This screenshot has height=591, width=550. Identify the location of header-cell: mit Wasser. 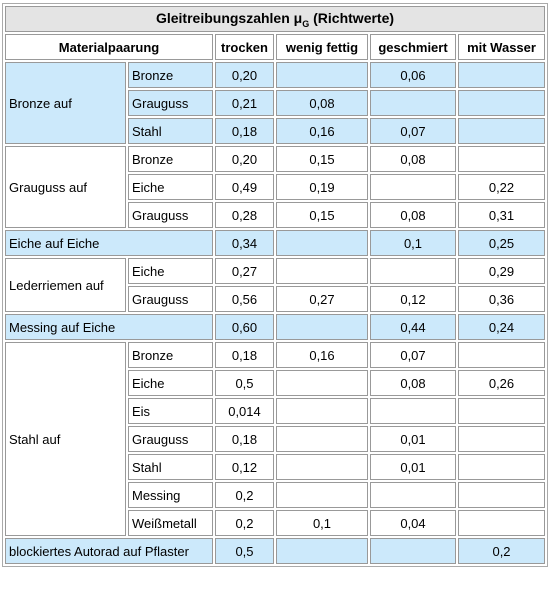
(502, 47).